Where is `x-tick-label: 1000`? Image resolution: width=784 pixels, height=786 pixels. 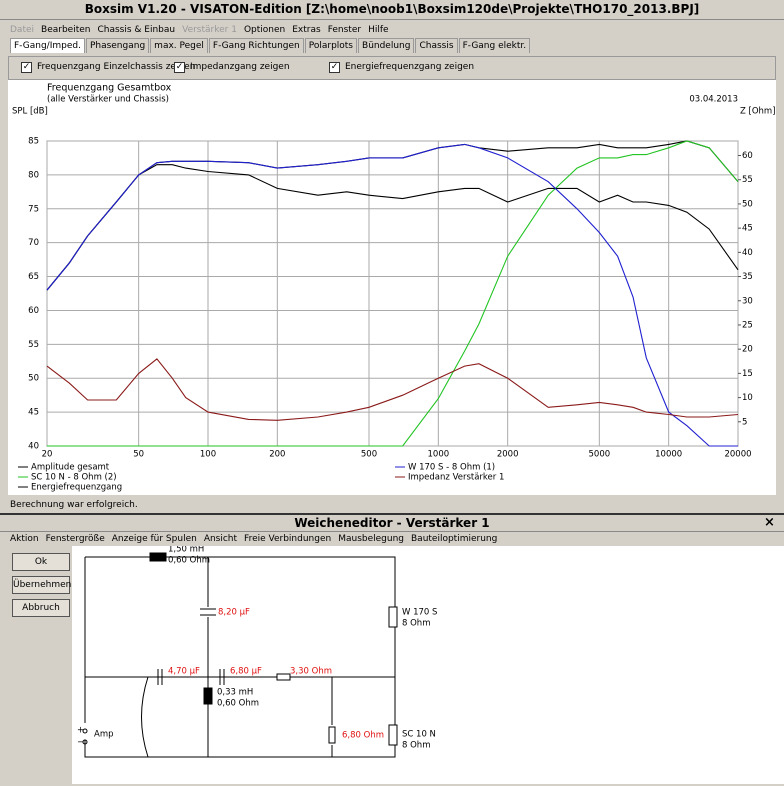
x-tick-label: 1000 is located at coordinates (439, 455).